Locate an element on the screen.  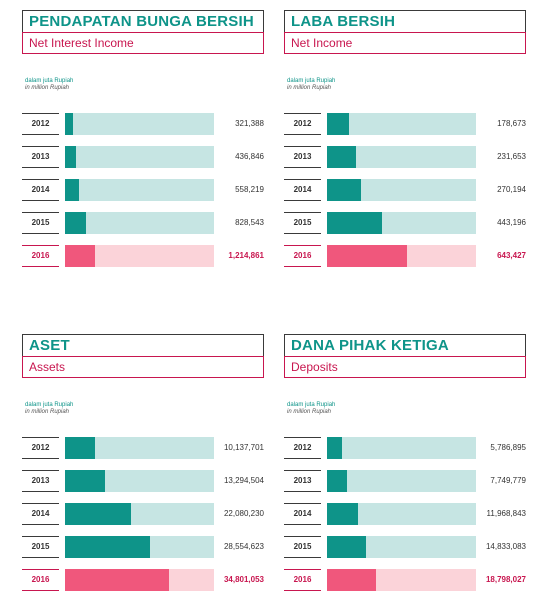
bar-row: 2016 1,214,861 is located at coordinates (143, 256).